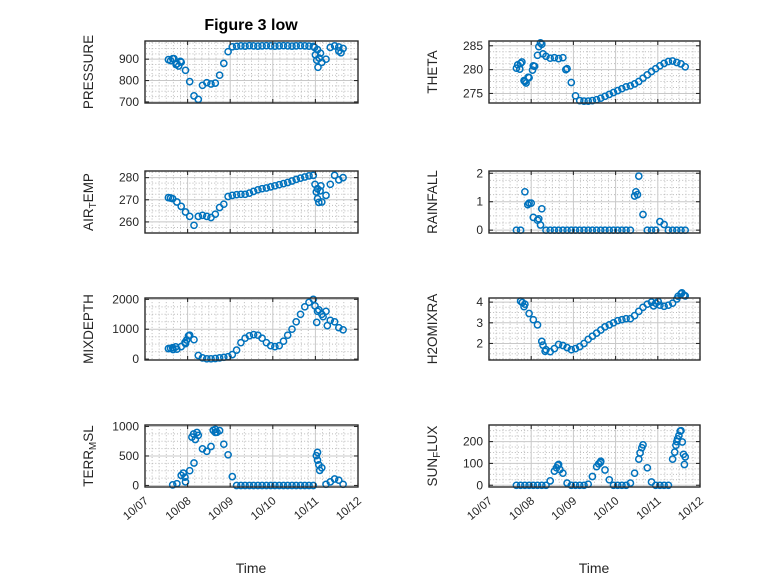 This screenshot has width=778, height=583. Describe the element at coordinates (179, 509) in the screenshot. I see `x-tick-label: 10/08` at that location.